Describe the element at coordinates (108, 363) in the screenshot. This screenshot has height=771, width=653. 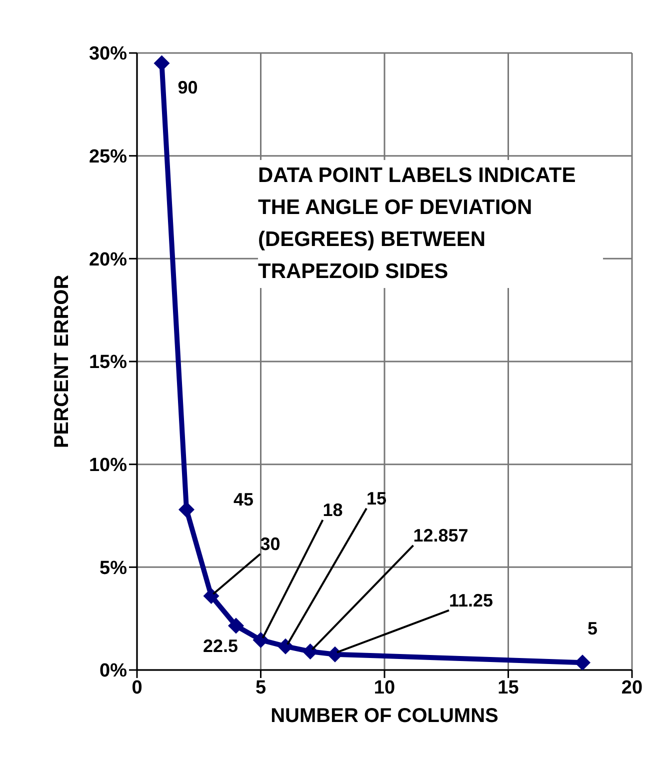
I see `y-tick-label: 15%` at that location.